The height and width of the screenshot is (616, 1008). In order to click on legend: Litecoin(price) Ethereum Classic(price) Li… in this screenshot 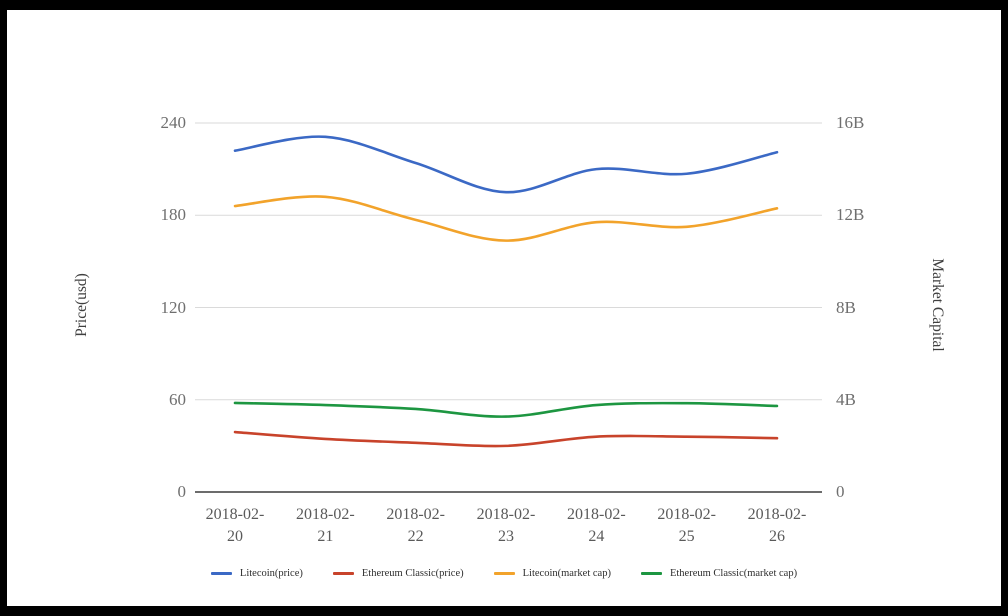, I will do `click(504, 573)`.